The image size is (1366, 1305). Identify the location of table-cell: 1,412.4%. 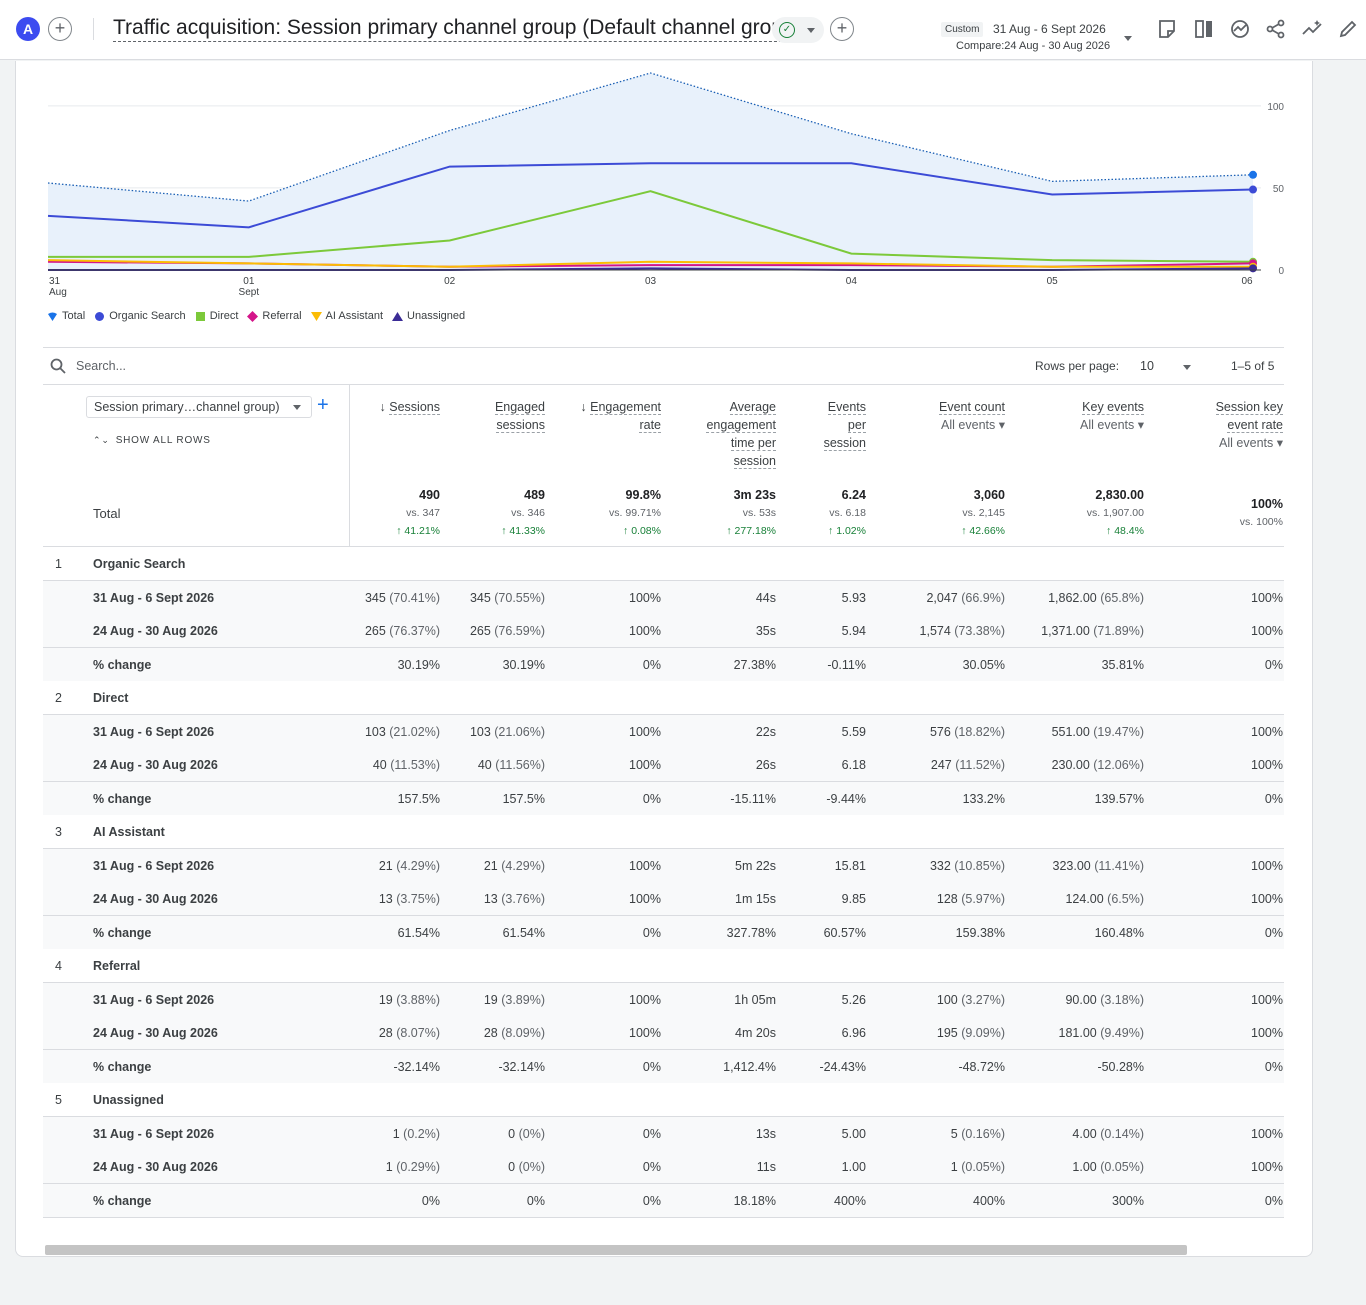
(749, 1066).